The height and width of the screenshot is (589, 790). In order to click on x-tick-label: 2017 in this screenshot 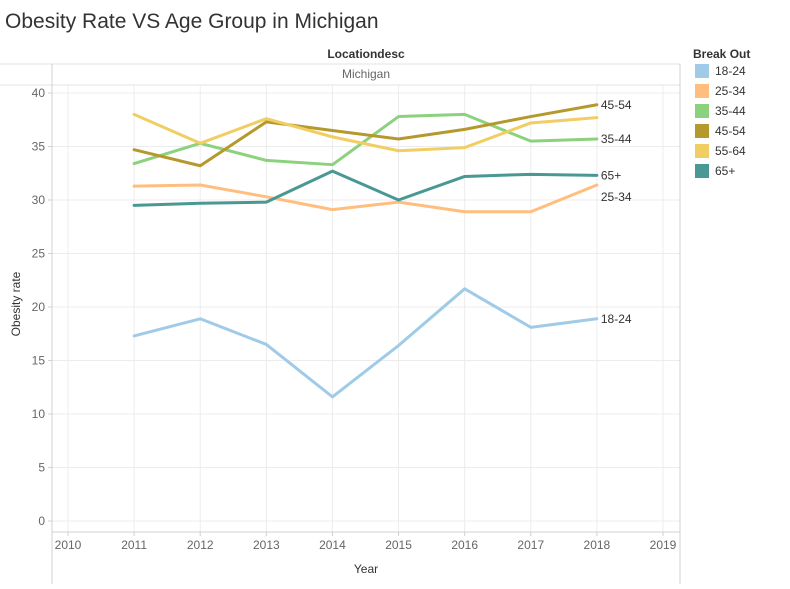, I will do `click(530, 545)`.